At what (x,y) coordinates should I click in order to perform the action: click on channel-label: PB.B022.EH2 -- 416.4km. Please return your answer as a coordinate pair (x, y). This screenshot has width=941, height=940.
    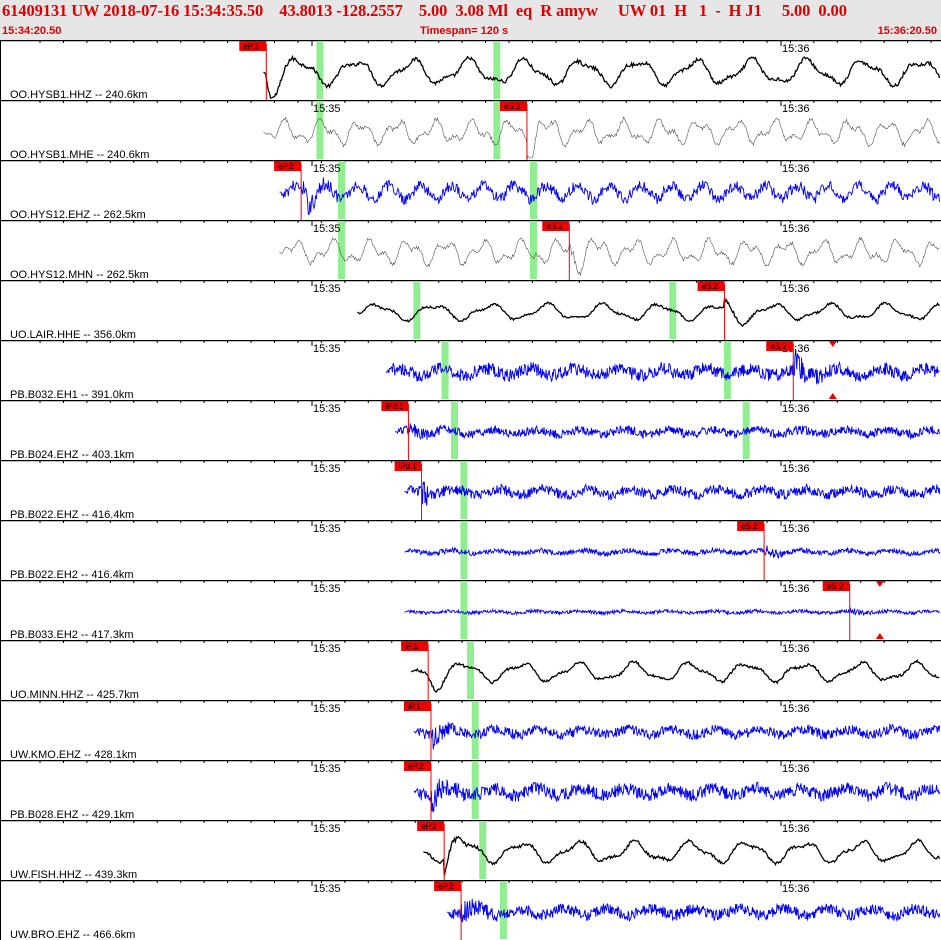
    Looking at the image, I should click on (72, 574).